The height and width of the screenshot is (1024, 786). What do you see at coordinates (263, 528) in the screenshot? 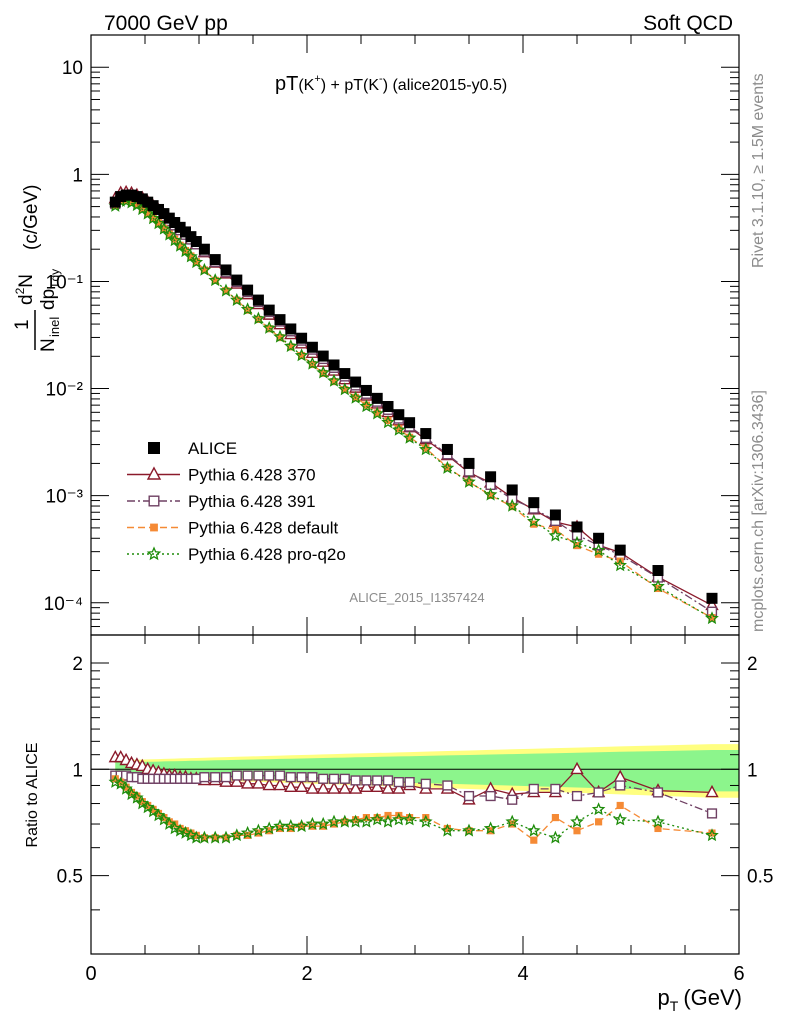
I see `legend-label: Pythia 6.428 default` at bounding box center [263, 528].